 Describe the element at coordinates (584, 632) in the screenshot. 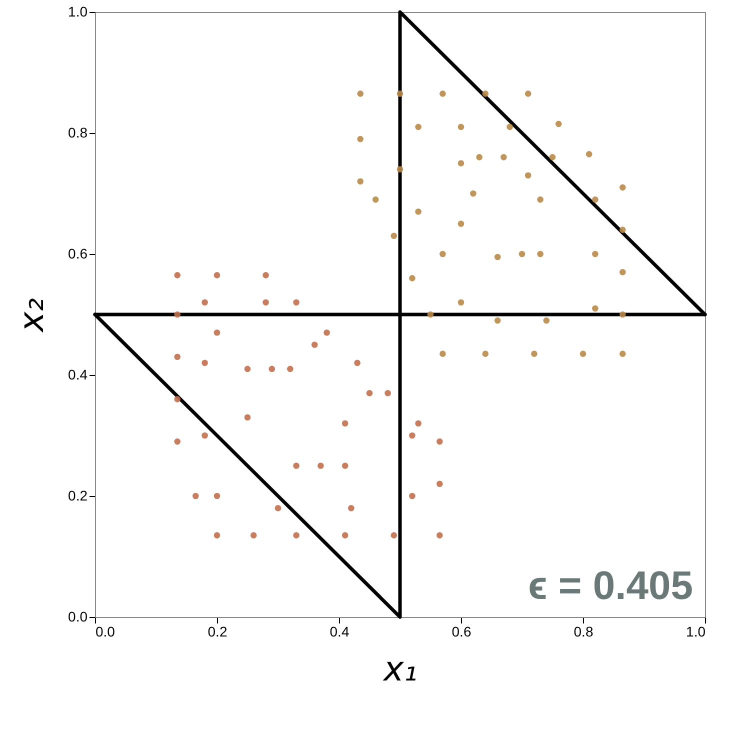

I see `x-tick-label: 0.8` at that location.